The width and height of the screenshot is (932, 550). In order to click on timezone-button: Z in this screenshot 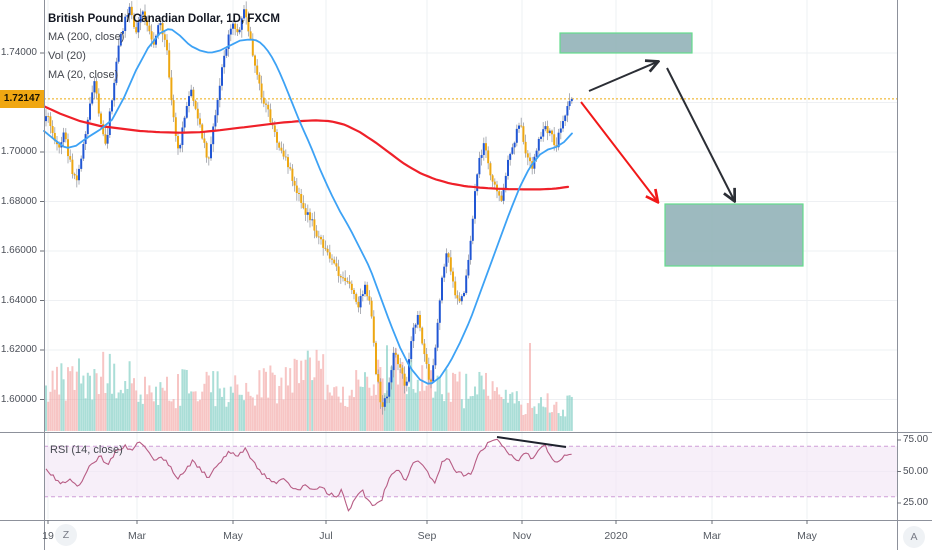, I will do `click(66, 535)`.